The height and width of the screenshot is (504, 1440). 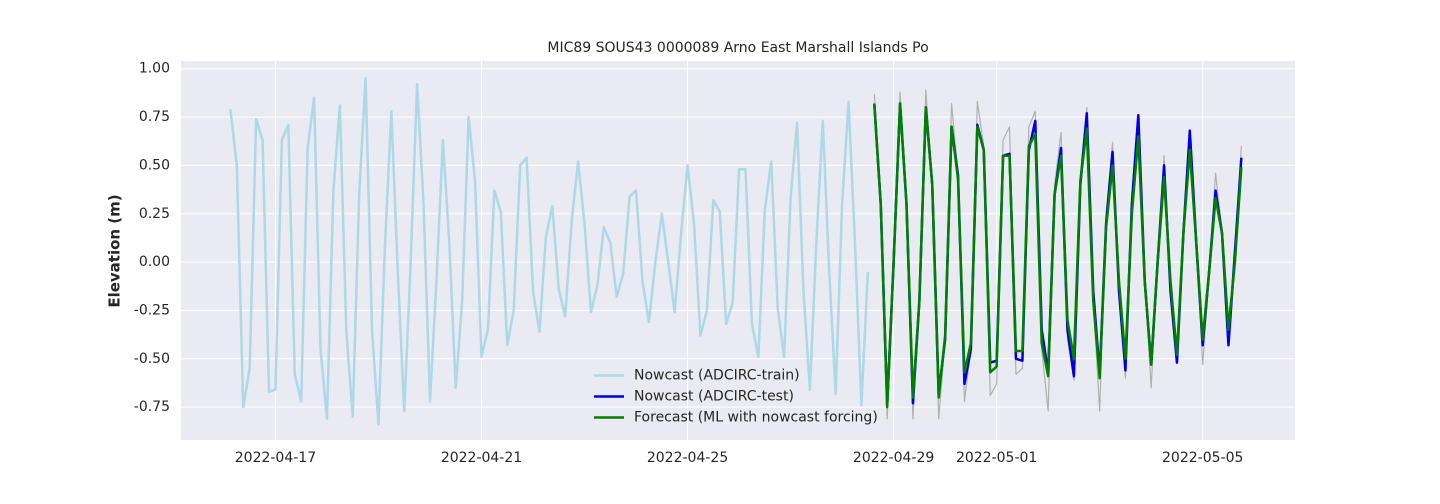 What do you see at coordinates (481, 458) in the screenshot?
I see `x-tick-label: 2022-04-21` at bounding box center [481, 458].